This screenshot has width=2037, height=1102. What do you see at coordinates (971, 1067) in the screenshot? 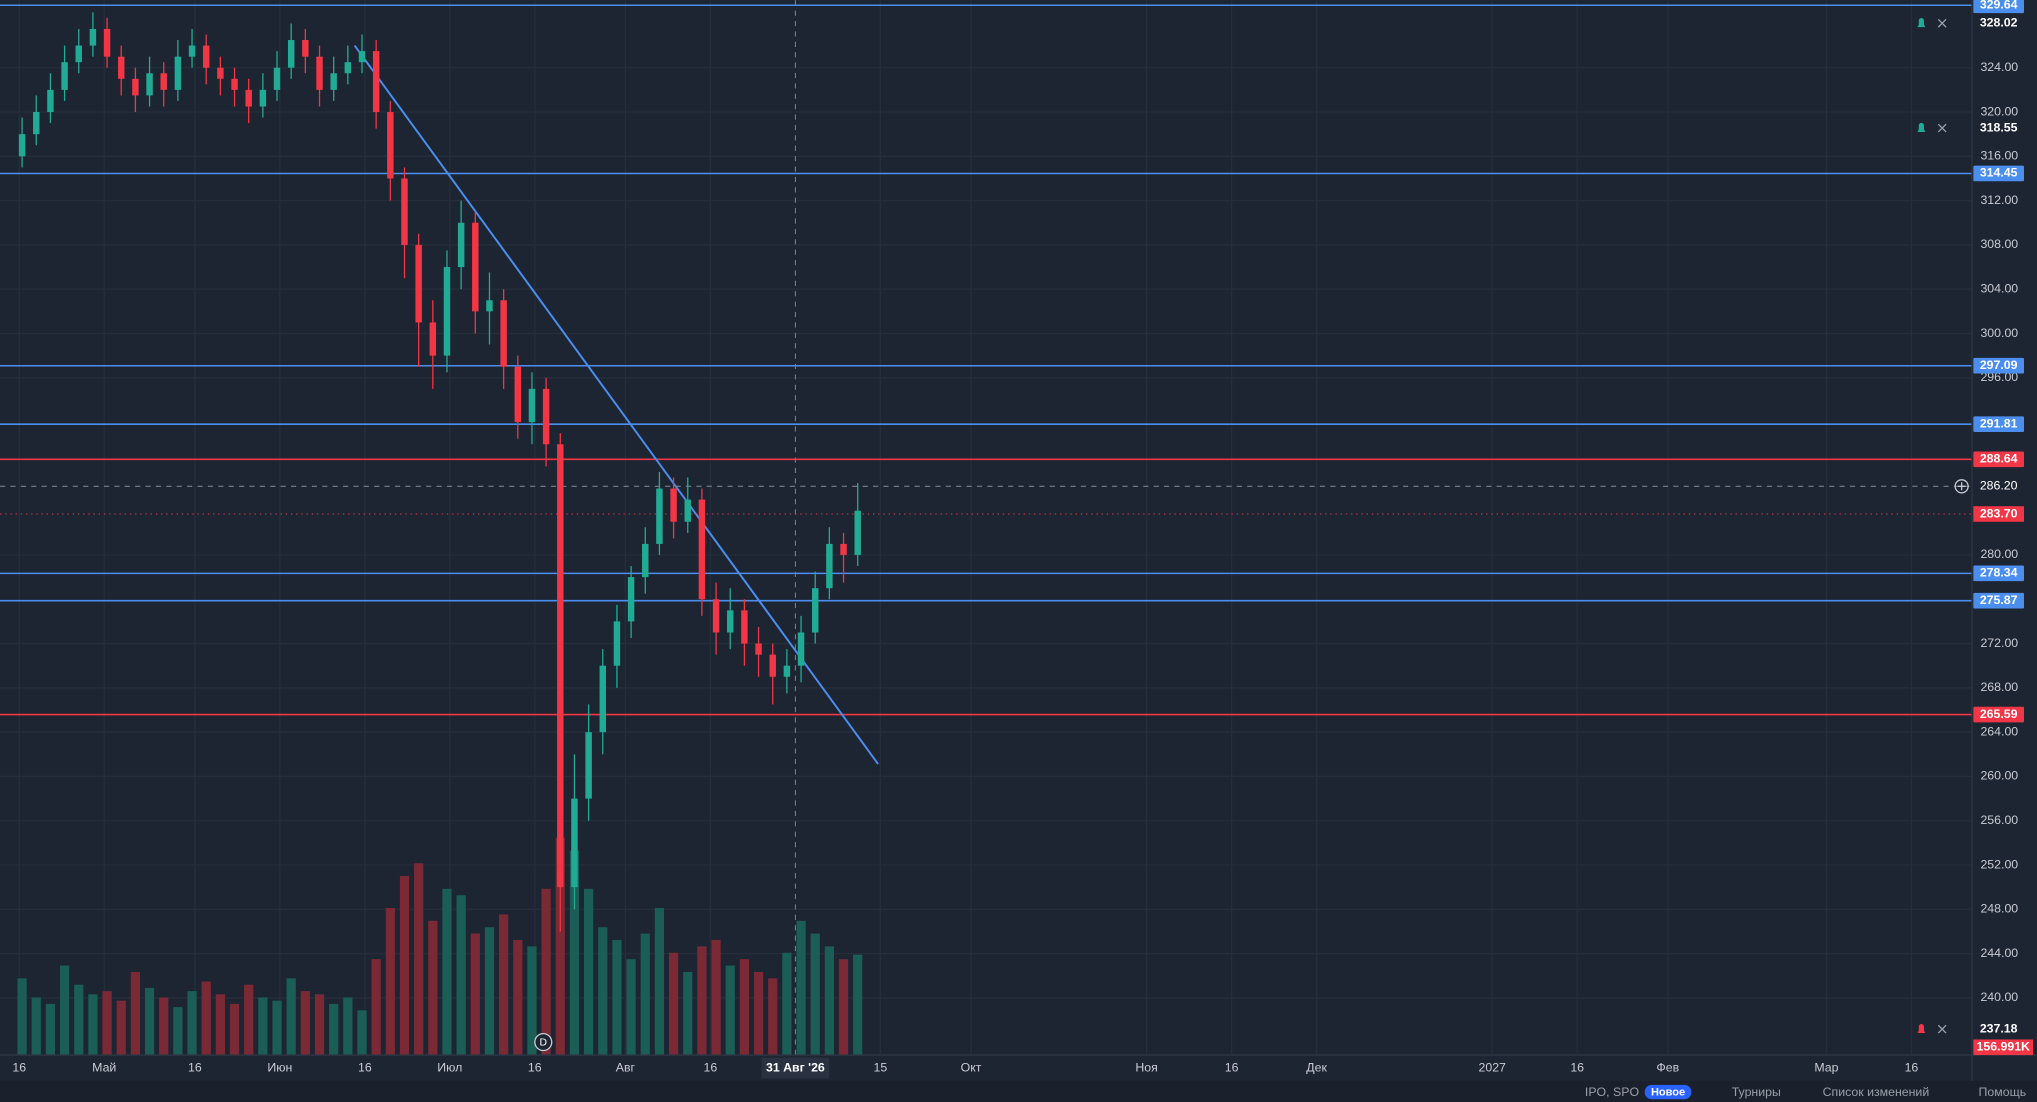
I see `x-tick-label: Окт` at bounding box center [971, 1067].